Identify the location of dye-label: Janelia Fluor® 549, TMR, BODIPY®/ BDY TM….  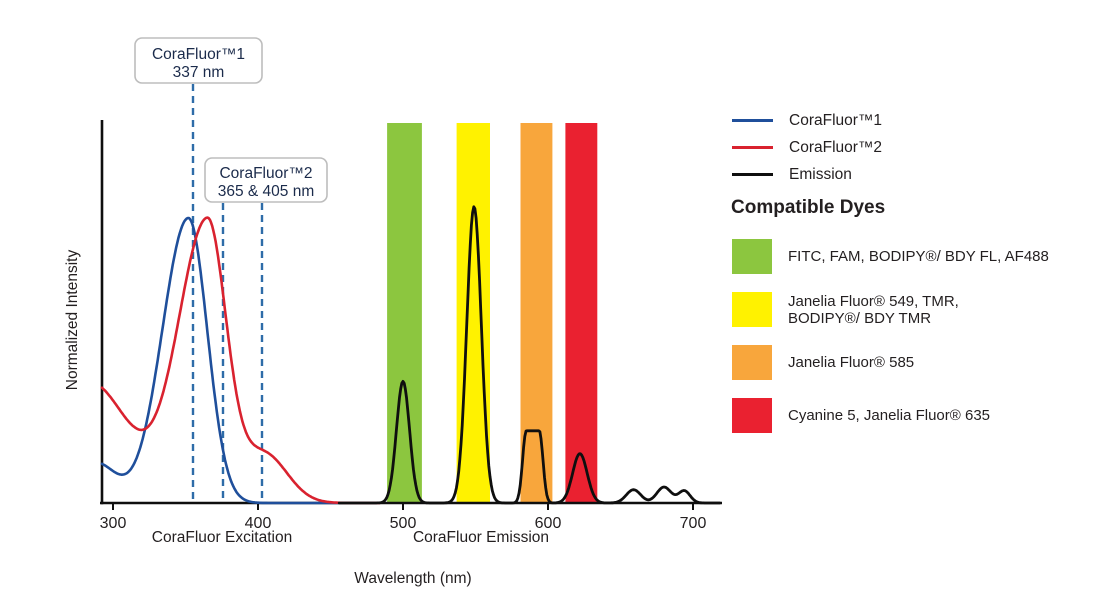
(873, 310).